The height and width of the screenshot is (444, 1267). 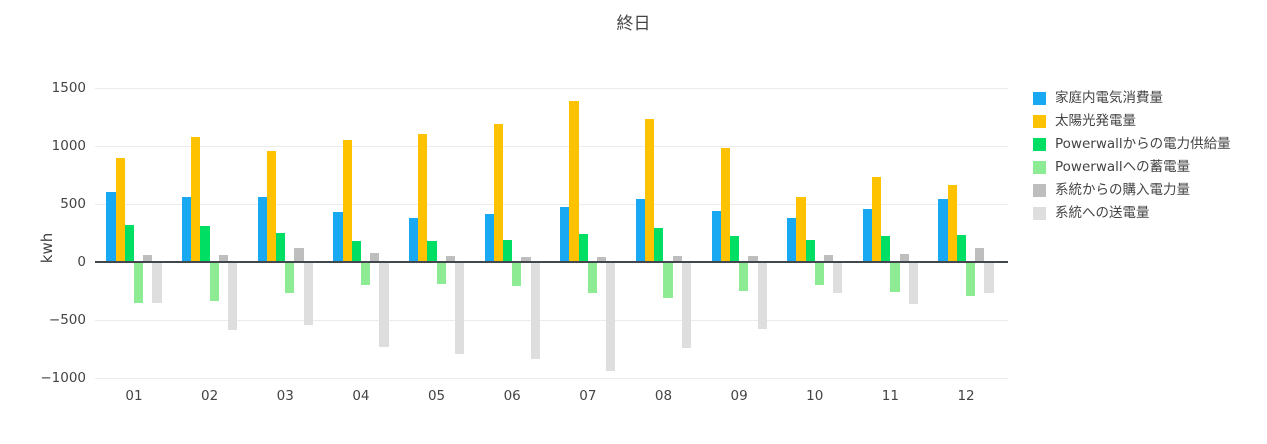 I want to click on legend-label: 家庭内電気消費量, so click(x=1109, y=98).